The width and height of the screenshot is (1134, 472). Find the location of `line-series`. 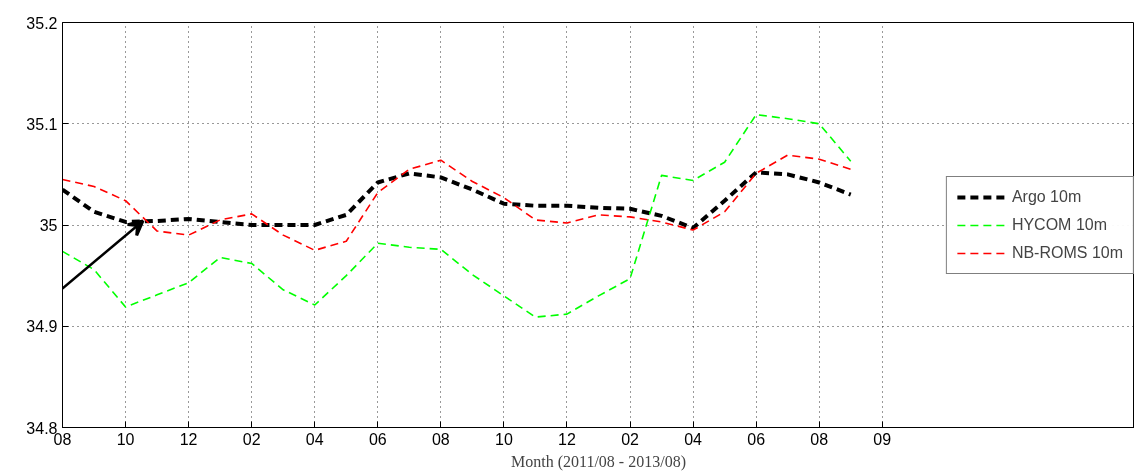

line-series is located at coordinates (457, 203).